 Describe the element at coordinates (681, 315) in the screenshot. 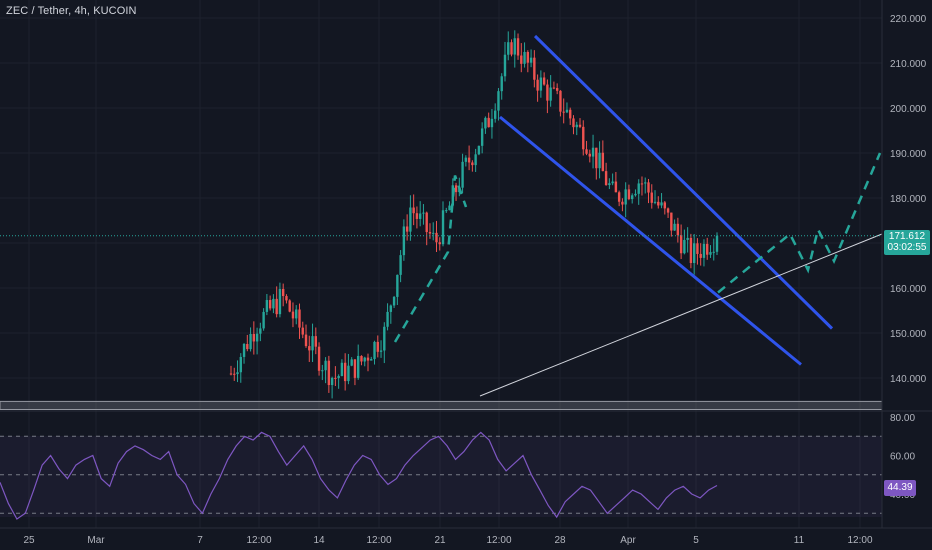

I see `rising-trendline` at that location.